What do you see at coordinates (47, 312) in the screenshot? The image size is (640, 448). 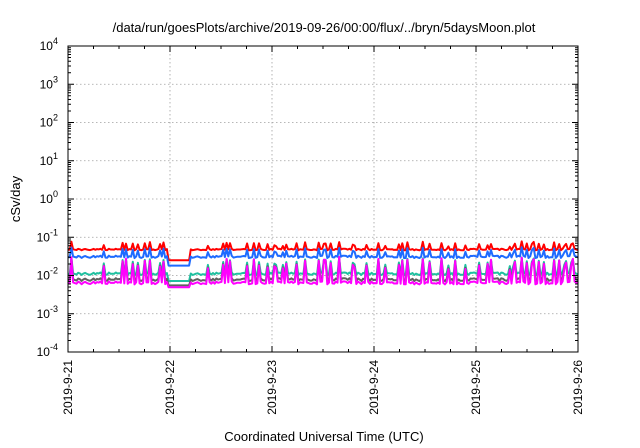 I see `y-tick-label: 10⁻³` at bounding box center [47, 312].